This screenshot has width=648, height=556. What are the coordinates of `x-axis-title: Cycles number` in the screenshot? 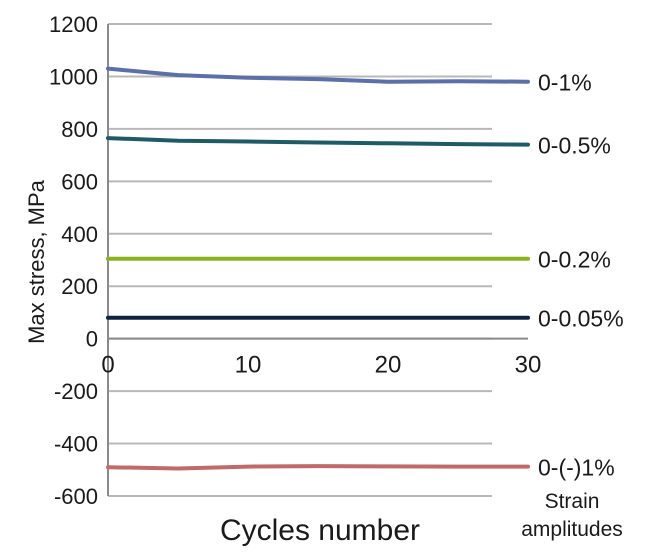 It's located at (320, 530).